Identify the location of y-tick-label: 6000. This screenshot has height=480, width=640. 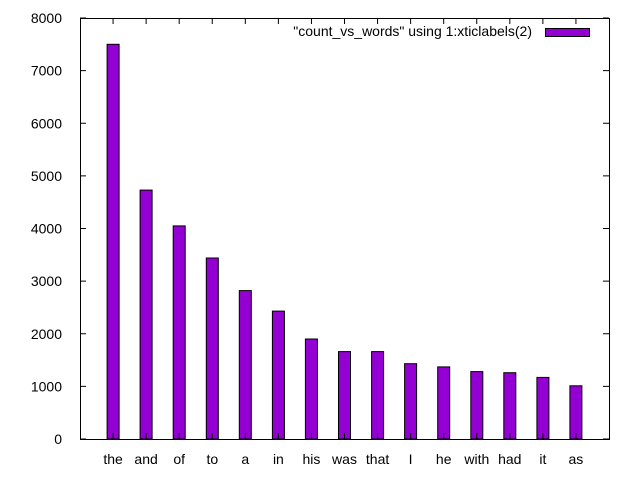
(46, 123).